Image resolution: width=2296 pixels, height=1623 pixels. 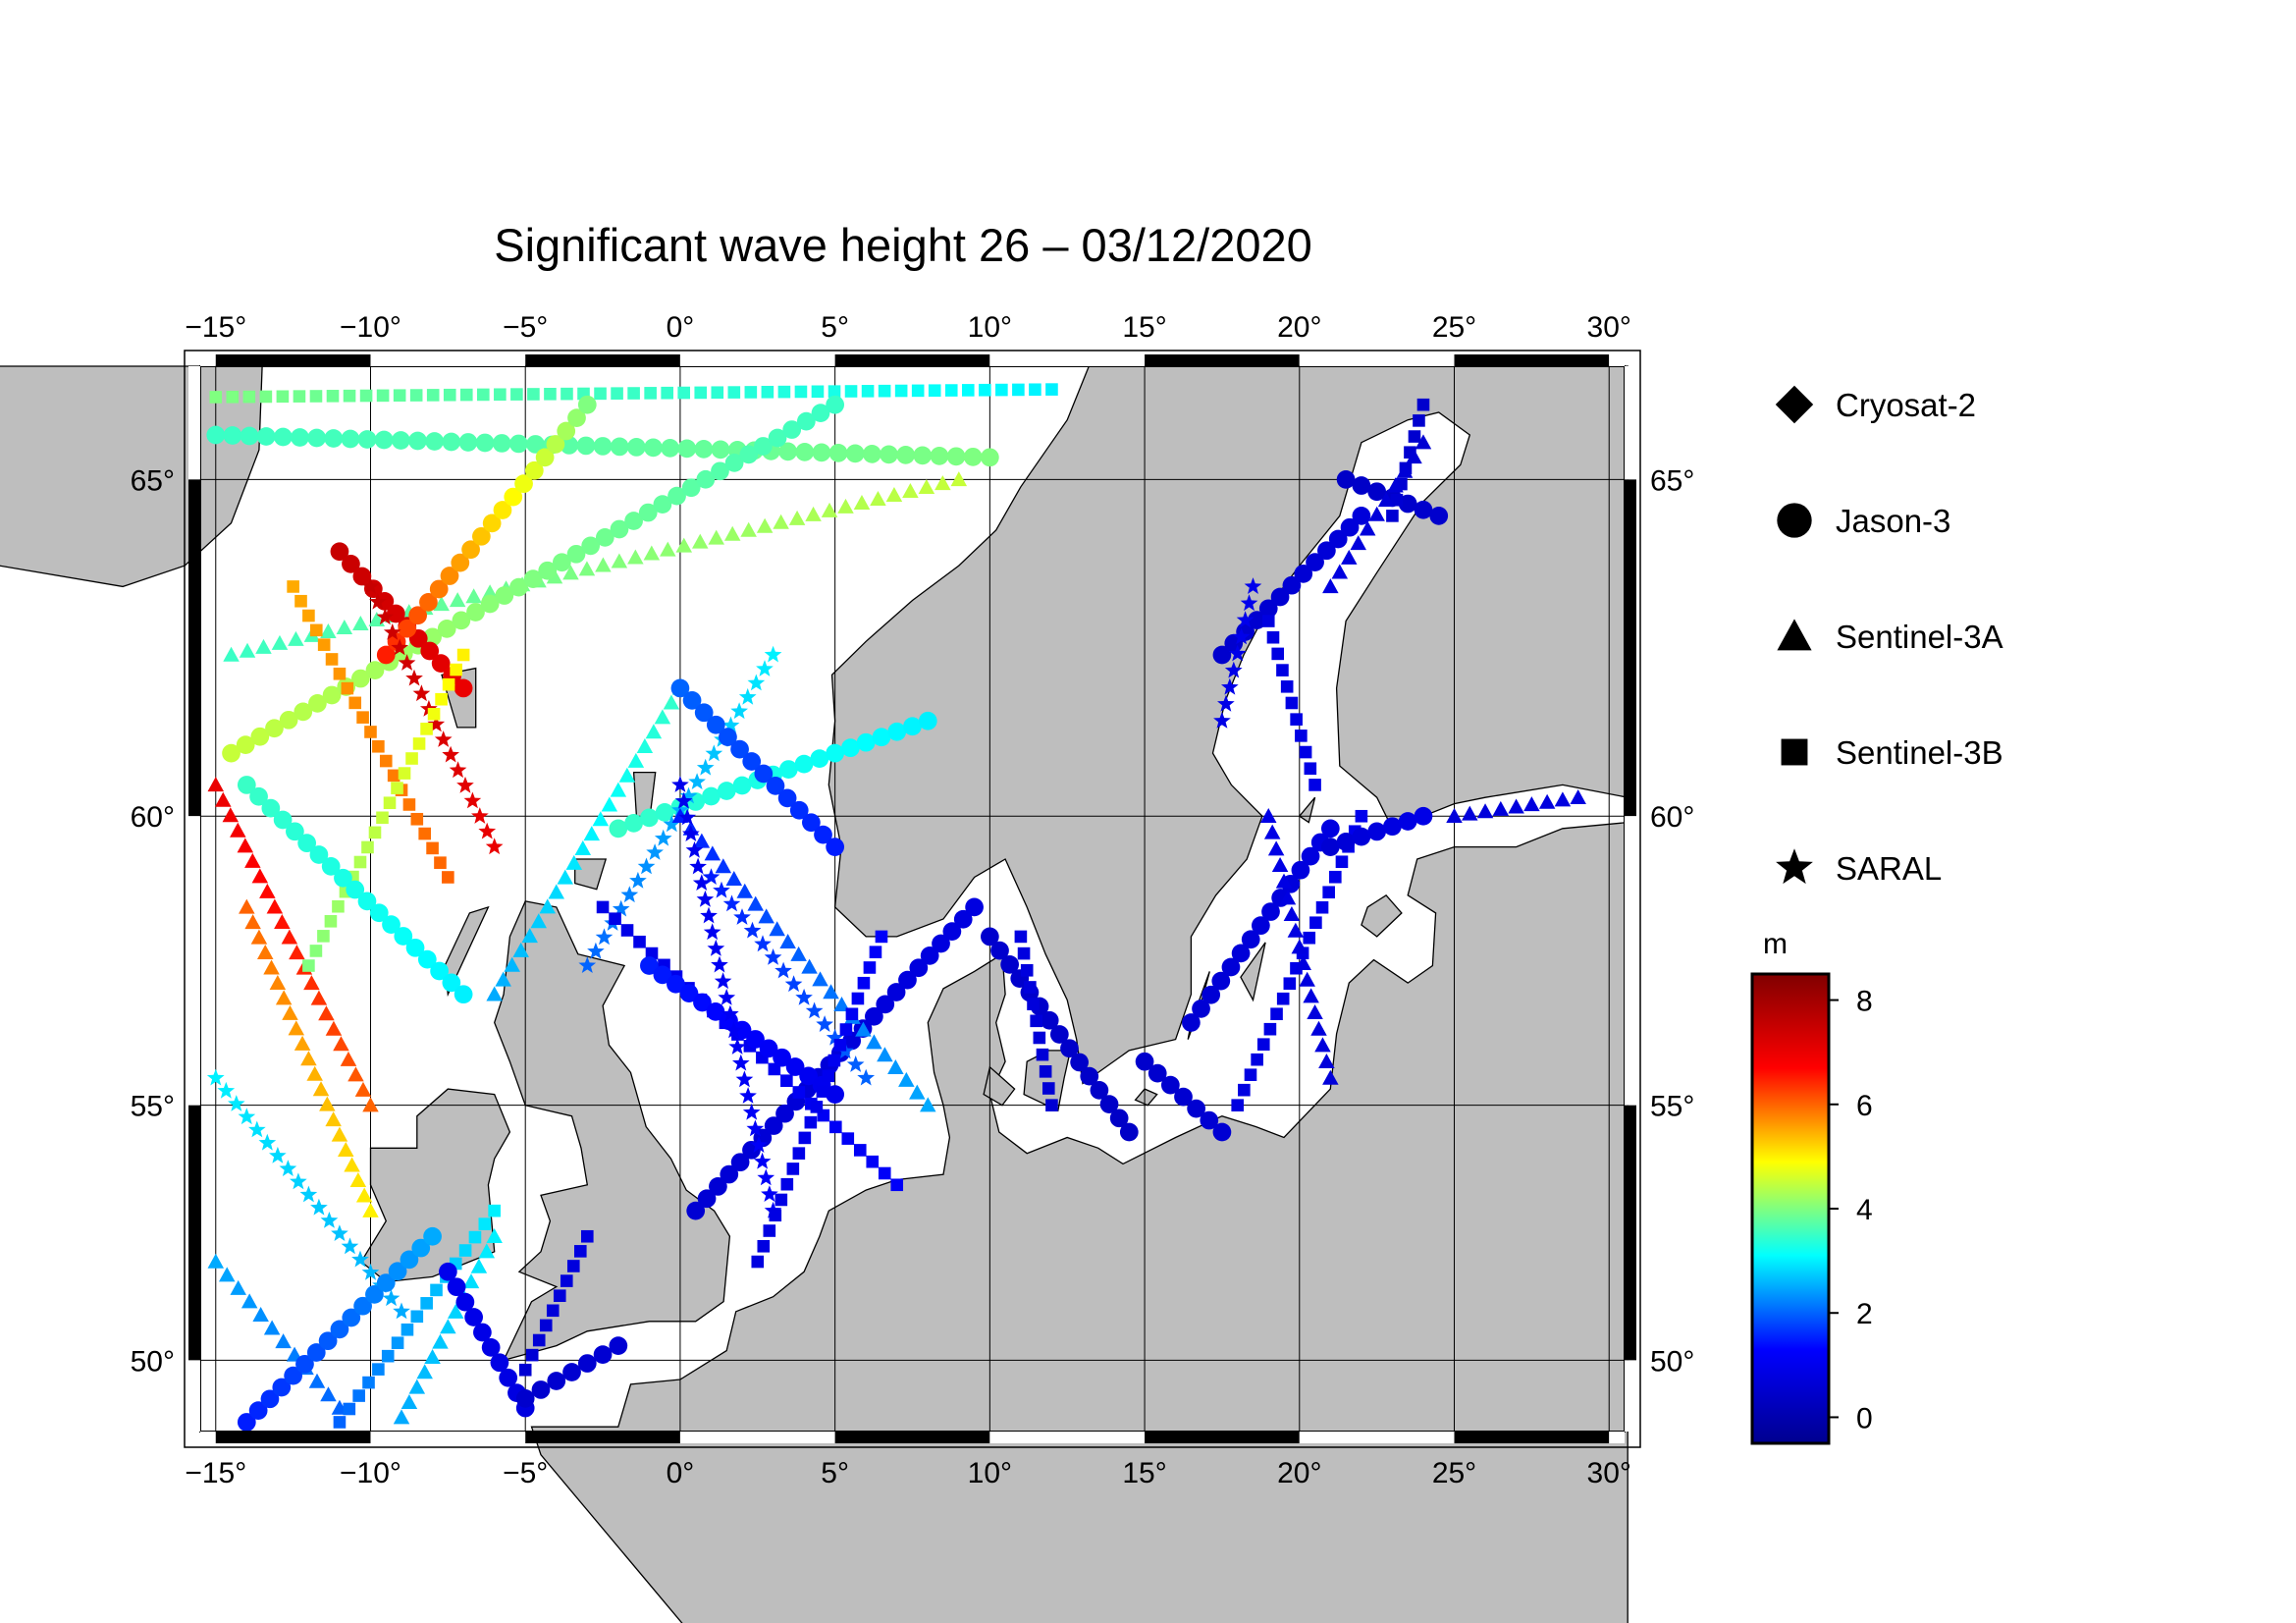 I want to click on lon-tick-label-bottom: −5°, so click(x=525, y=1473).